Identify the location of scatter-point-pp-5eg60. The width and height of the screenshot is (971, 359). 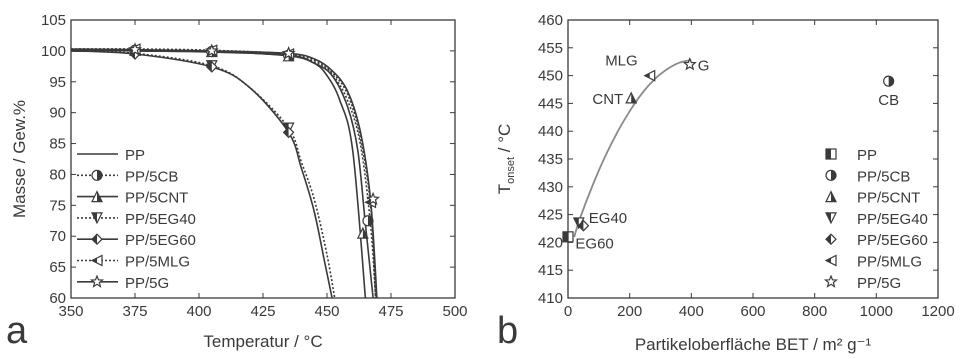
(583, 225).